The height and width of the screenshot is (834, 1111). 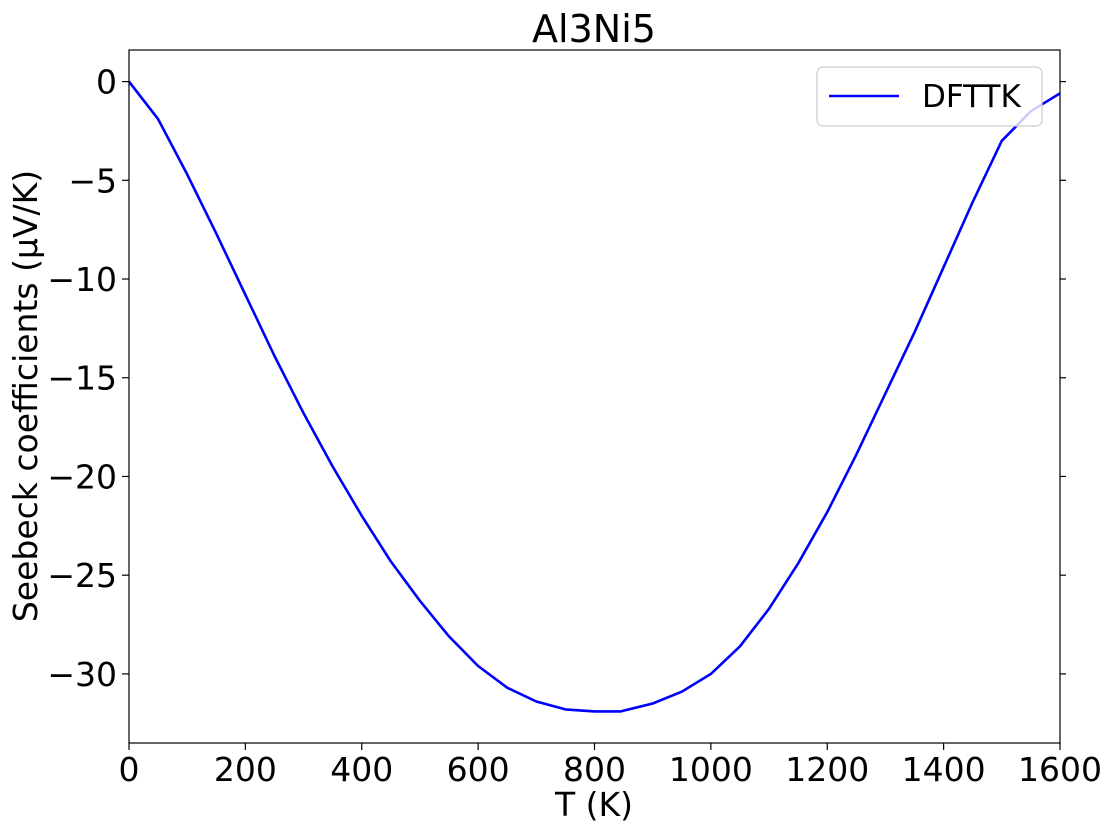 I want to click on x-tick-label: 400, so click(x=361, y=769).